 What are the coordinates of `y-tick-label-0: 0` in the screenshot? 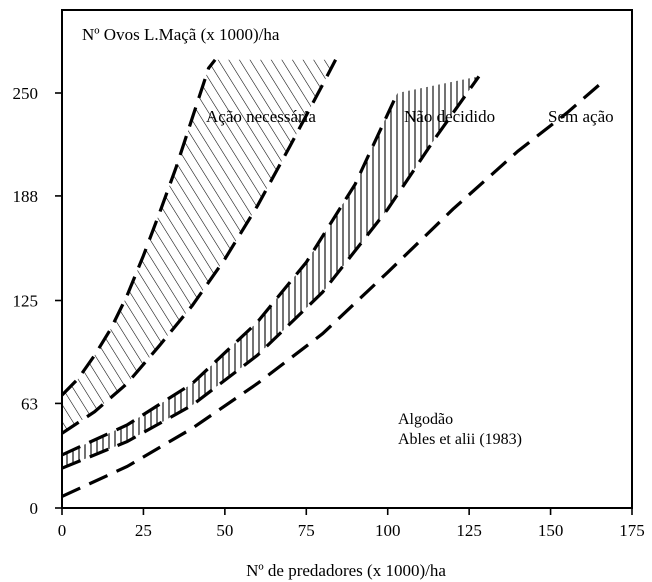 It's located at (34, 508).